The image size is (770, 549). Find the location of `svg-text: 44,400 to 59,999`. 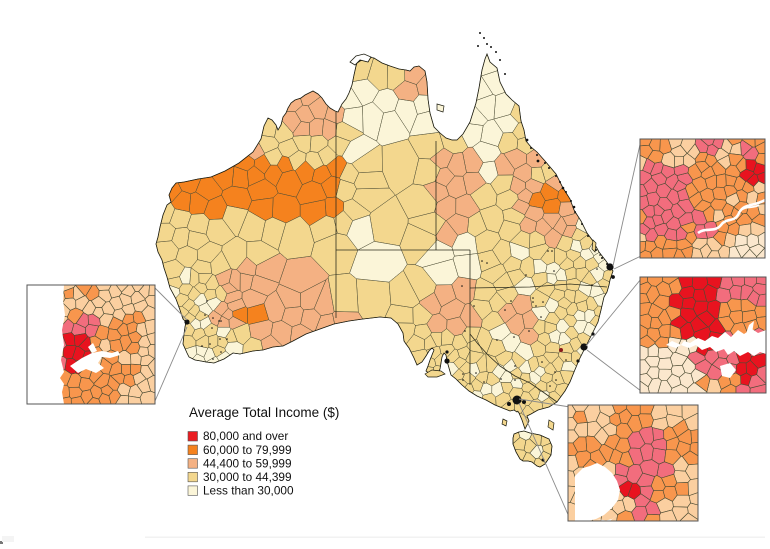

svg-text: 44,400 to 59,999 is located at coordinates (247, 463).